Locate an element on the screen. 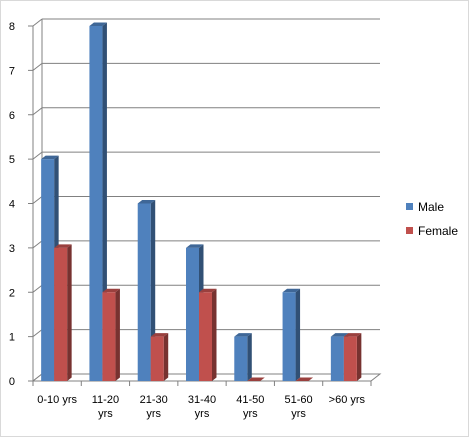  x-tick-label: >60 yrs is located at coordinates (347, 400).